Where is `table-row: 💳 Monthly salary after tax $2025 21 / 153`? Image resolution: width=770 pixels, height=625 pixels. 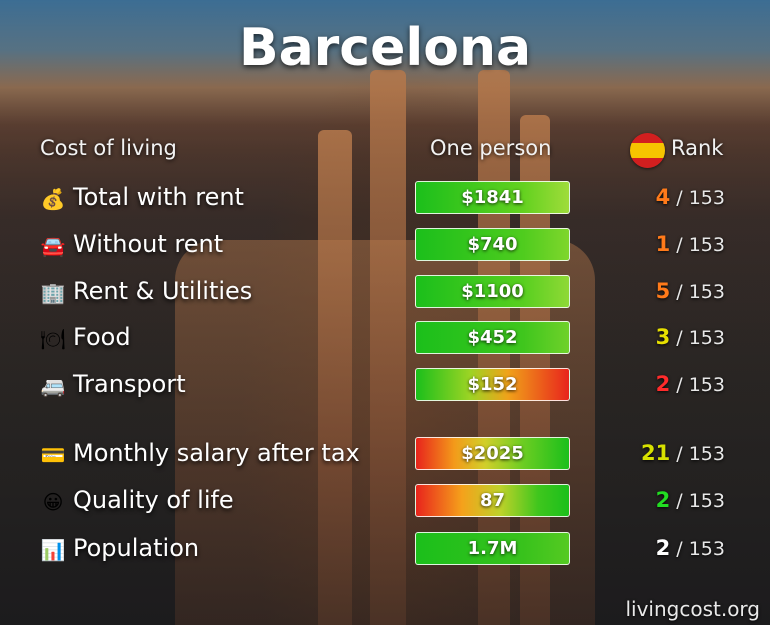
table-row: 💳 Monthly salary after tax $2025 21 / 153 is located at coordinates (385, 455).